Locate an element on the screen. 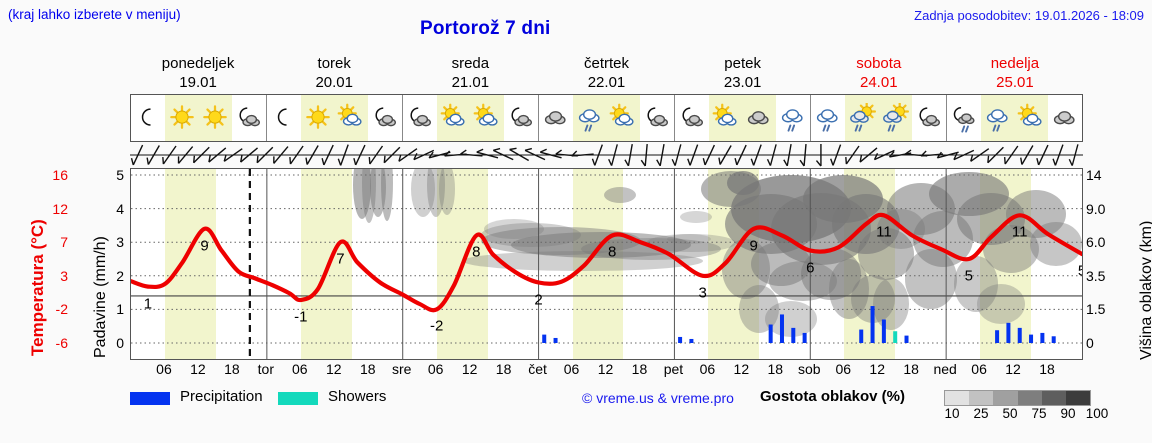 Image resolution: width=1152 pixels, height=443 pixels. precipitation-tick: 4 is located at coordinates (120, 208).